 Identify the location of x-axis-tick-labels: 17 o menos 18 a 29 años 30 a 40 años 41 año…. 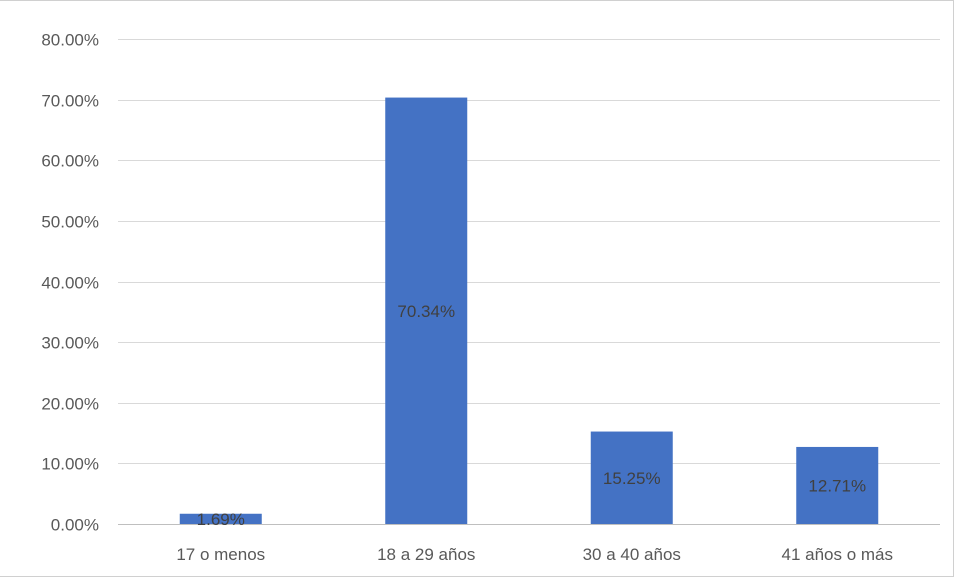
(534, 554).